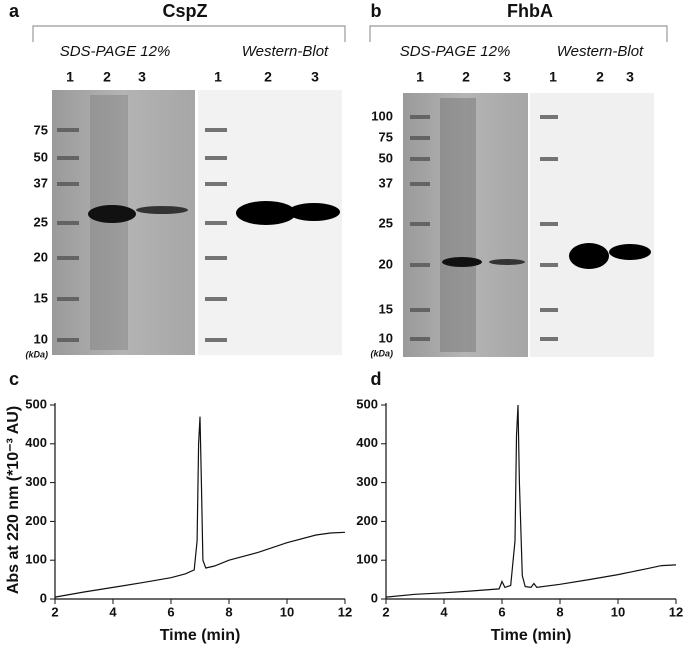 The height and width of the screenshot is (650, 685). I want to click on panel-letter: a, so click(14, 11).